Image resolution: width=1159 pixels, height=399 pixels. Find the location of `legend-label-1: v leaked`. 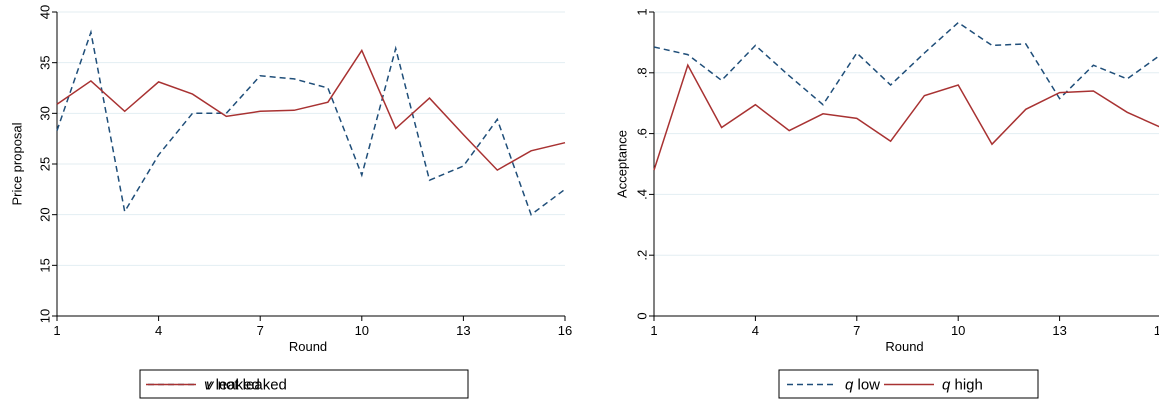

legend-label-1: v leaked is located at coordinates (232, 385).